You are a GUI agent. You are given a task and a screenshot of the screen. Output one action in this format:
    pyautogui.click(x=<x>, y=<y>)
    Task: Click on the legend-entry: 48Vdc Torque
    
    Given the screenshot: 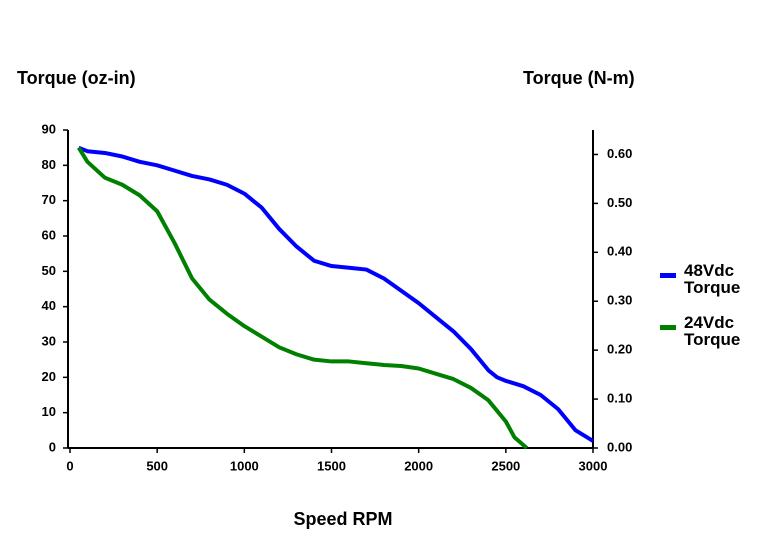 What is the action you would take?
    pyautogui.click(x=709, y=279)
    